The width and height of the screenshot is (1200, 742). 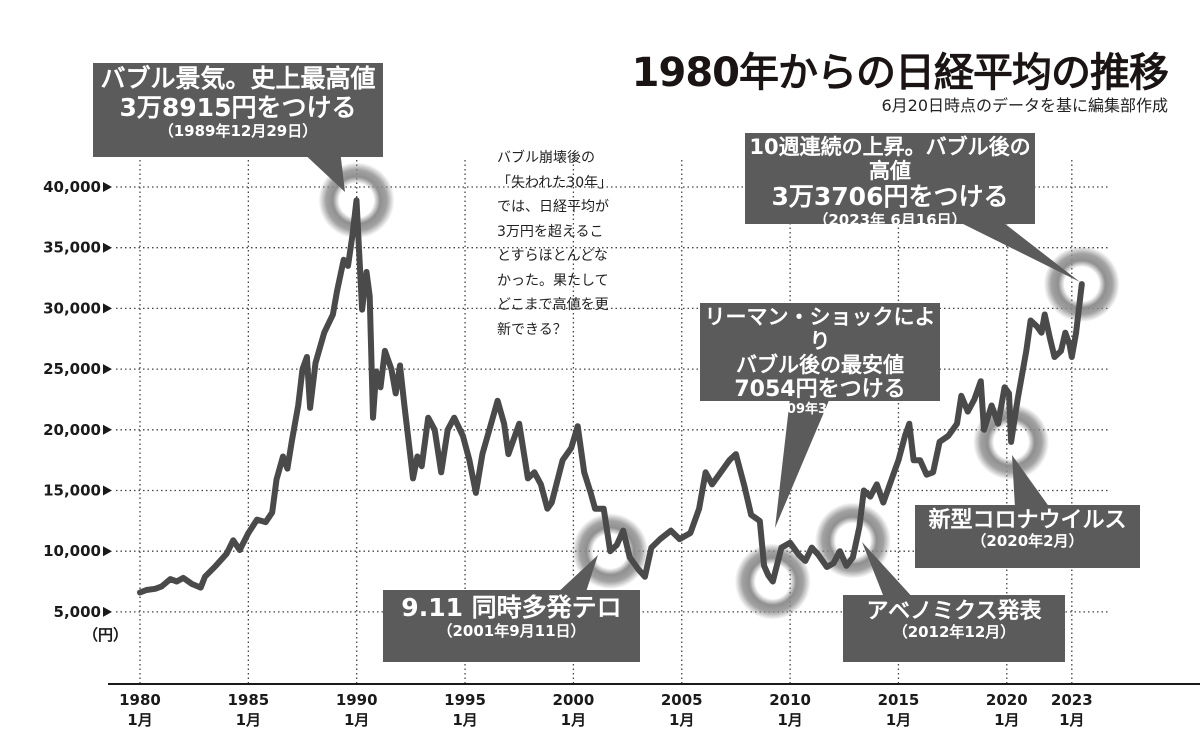 I want to click on y-tick-label: 30,000, so click(x=72, y=308).